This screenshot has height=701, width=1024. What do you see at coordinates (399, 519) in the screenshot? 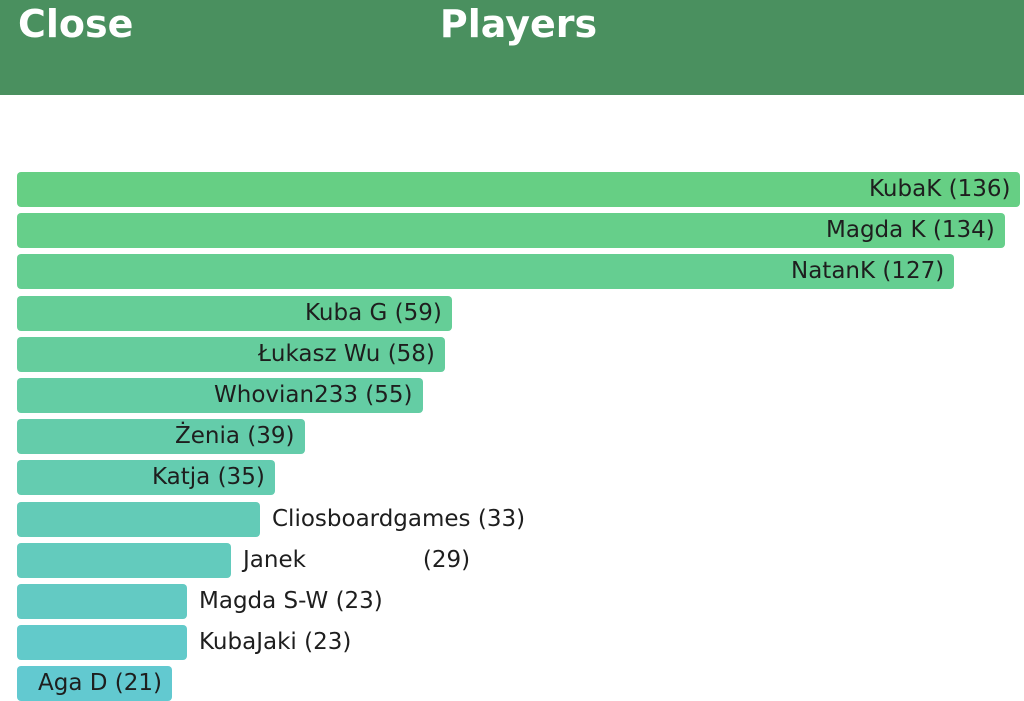
I see `bar-label: Cliosboardgames (33)` at bounding box center [399, 519].